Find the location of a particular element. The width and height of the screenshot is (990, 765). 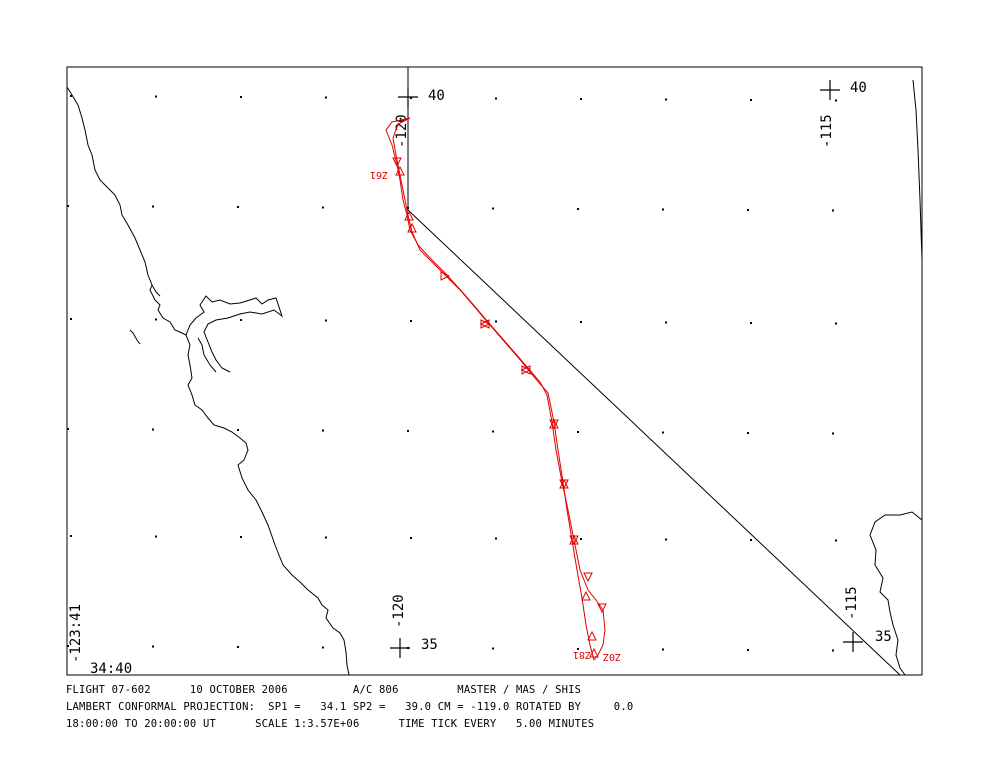

southeast-coast is located at coordinates (896, 593).